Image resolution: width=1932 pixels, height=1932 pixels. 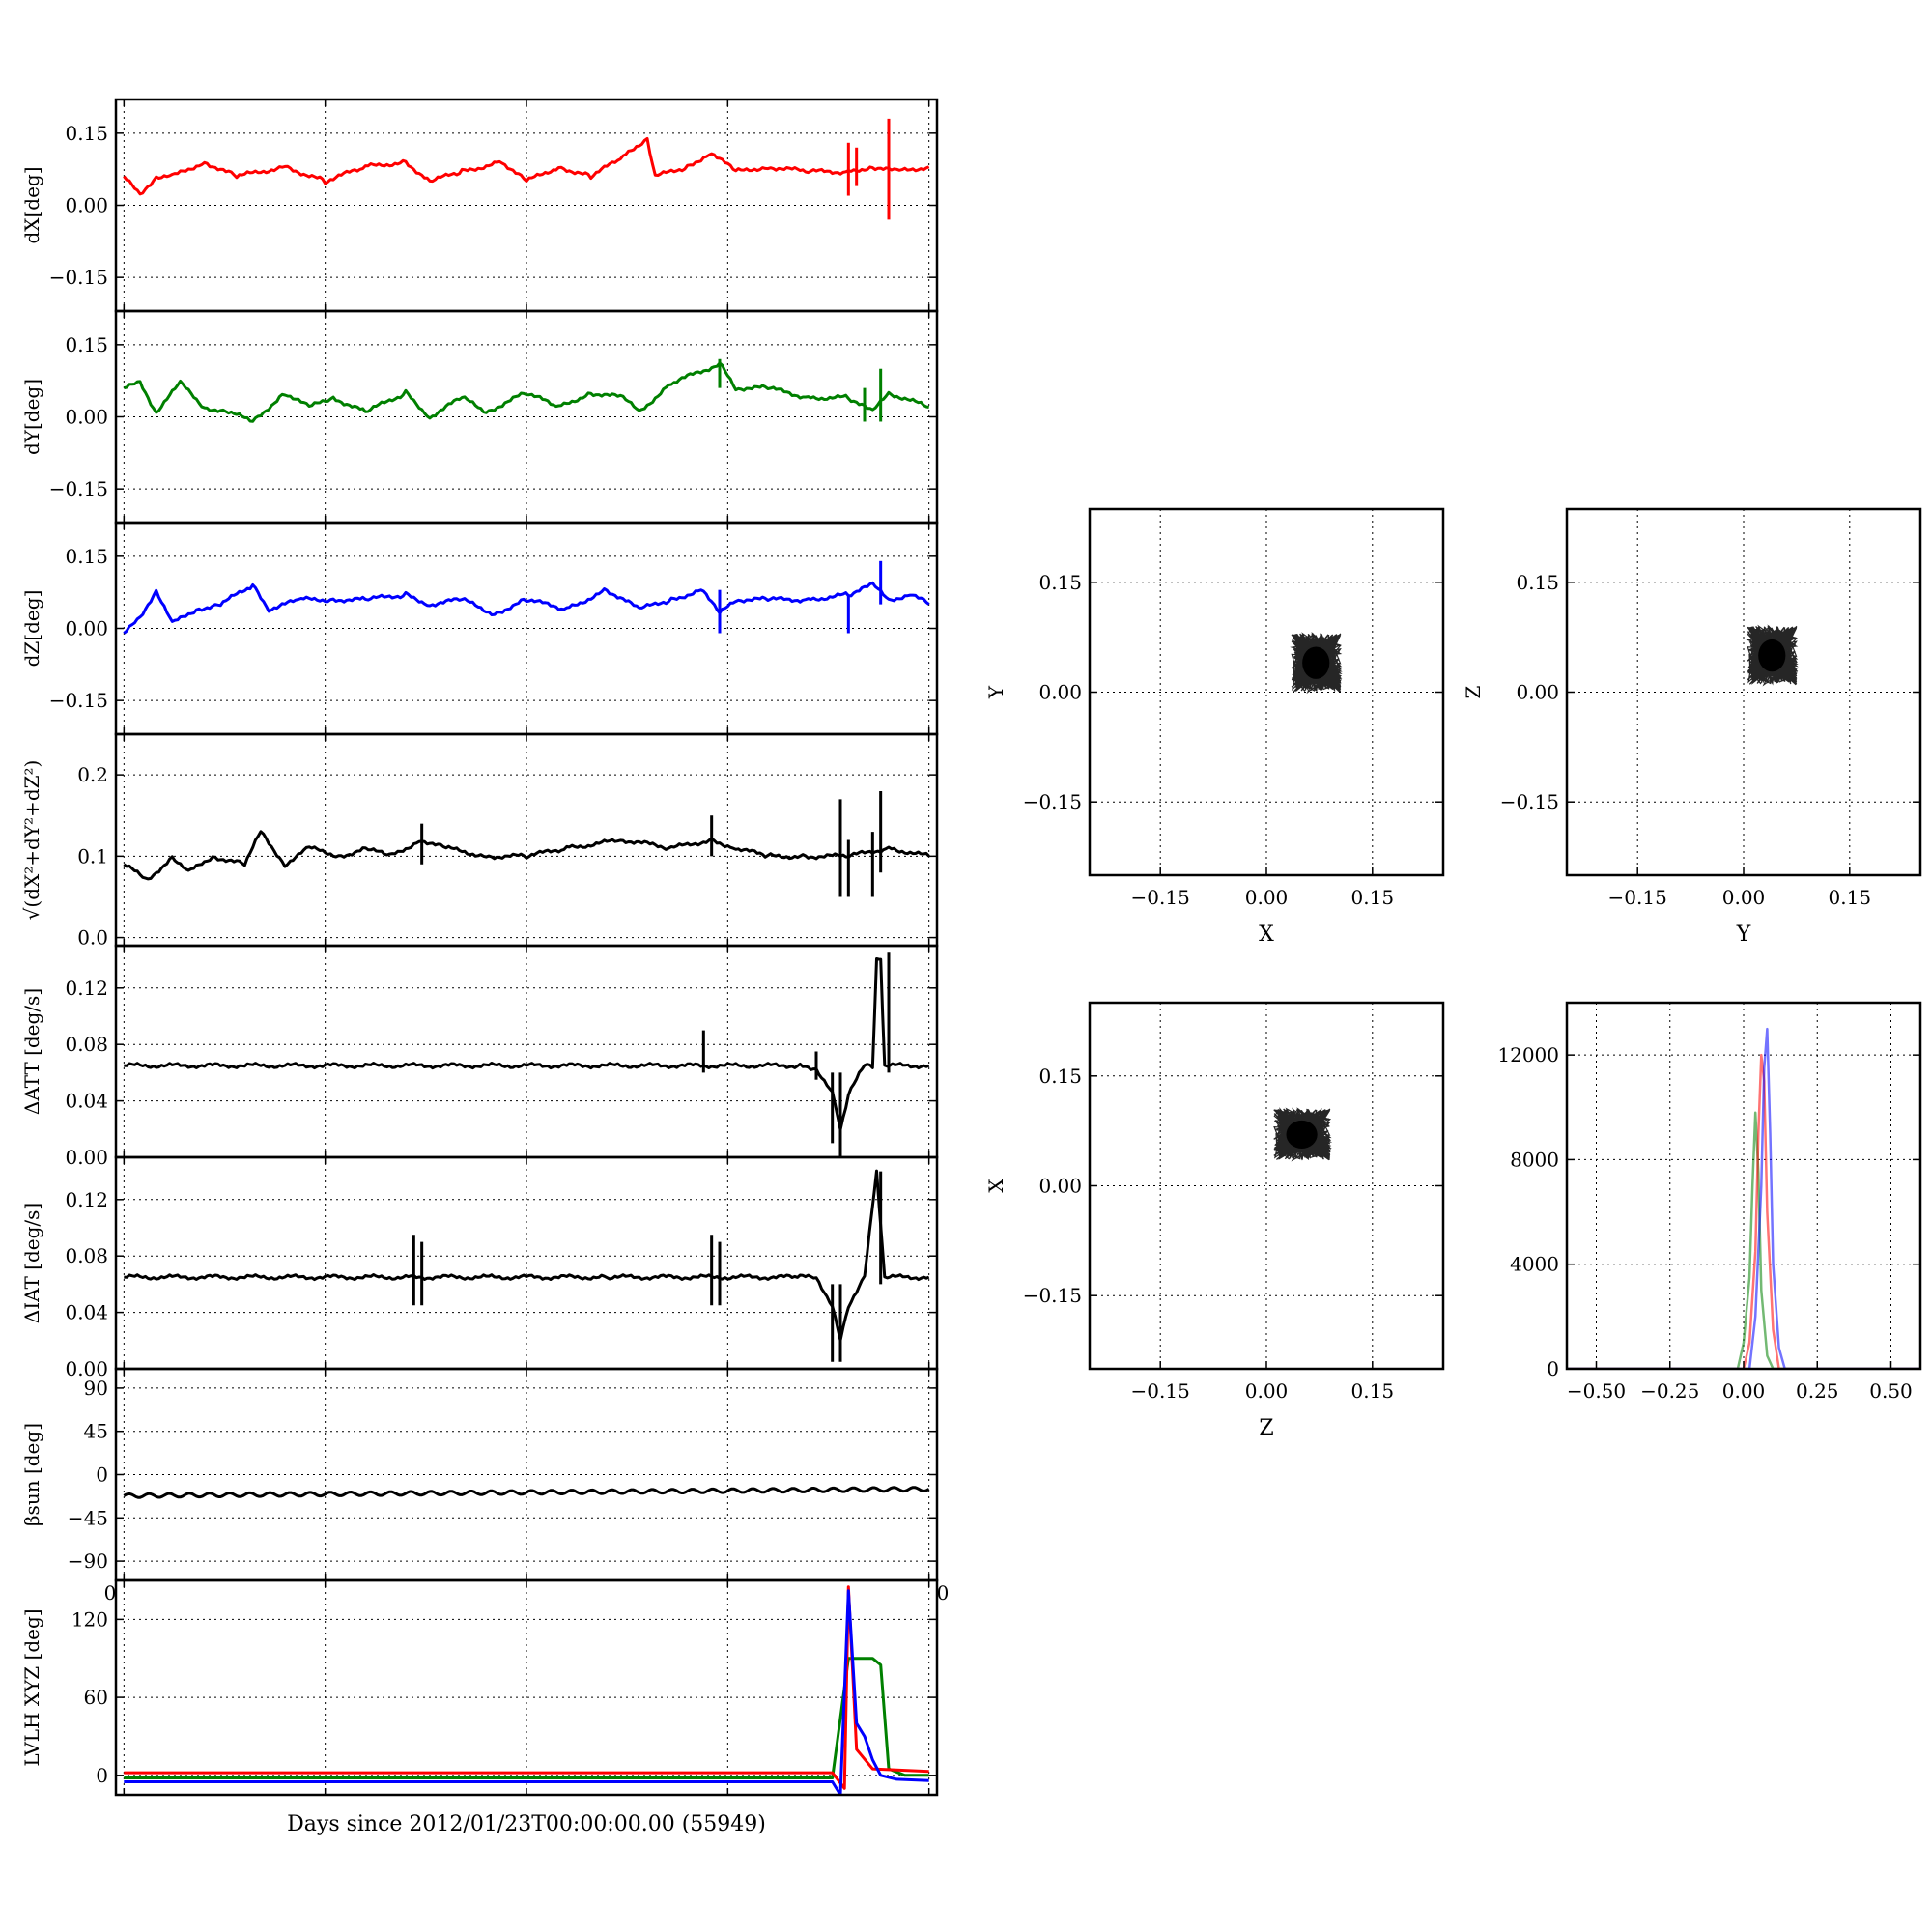 I want to click on y-tick-label: 0.1, so click(x=92, y=855).